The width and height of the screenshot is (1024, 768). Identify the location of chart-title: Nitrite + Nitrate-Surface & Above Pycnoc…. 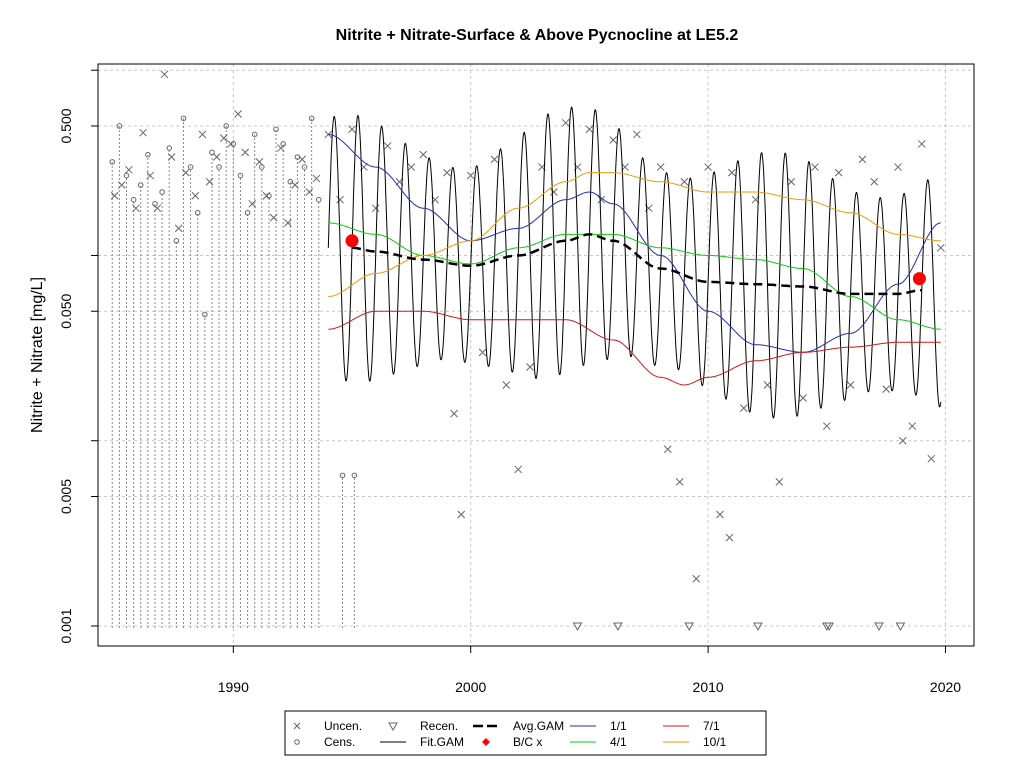
(537, 35).